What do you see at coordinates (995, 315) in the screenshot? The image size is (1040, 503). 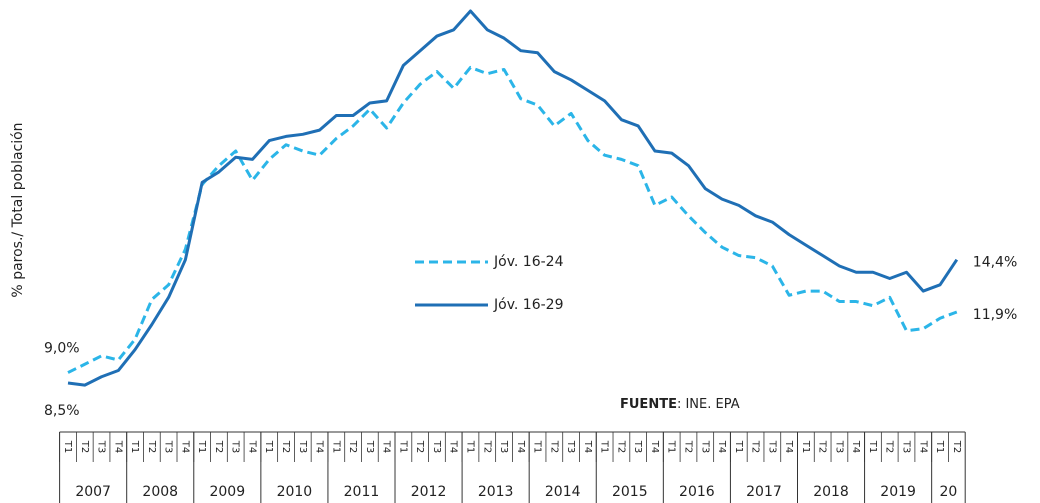 I see `end-label: 11,9%` at bounding box center [995, 315].